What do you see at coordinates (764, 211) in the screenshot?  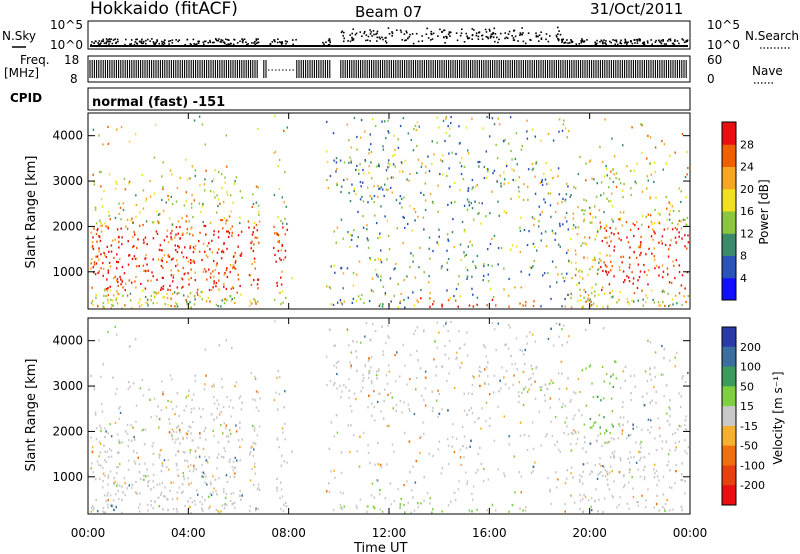 I see `power-colorbar-label: Power [dB]` at bounding box center [764, 211].